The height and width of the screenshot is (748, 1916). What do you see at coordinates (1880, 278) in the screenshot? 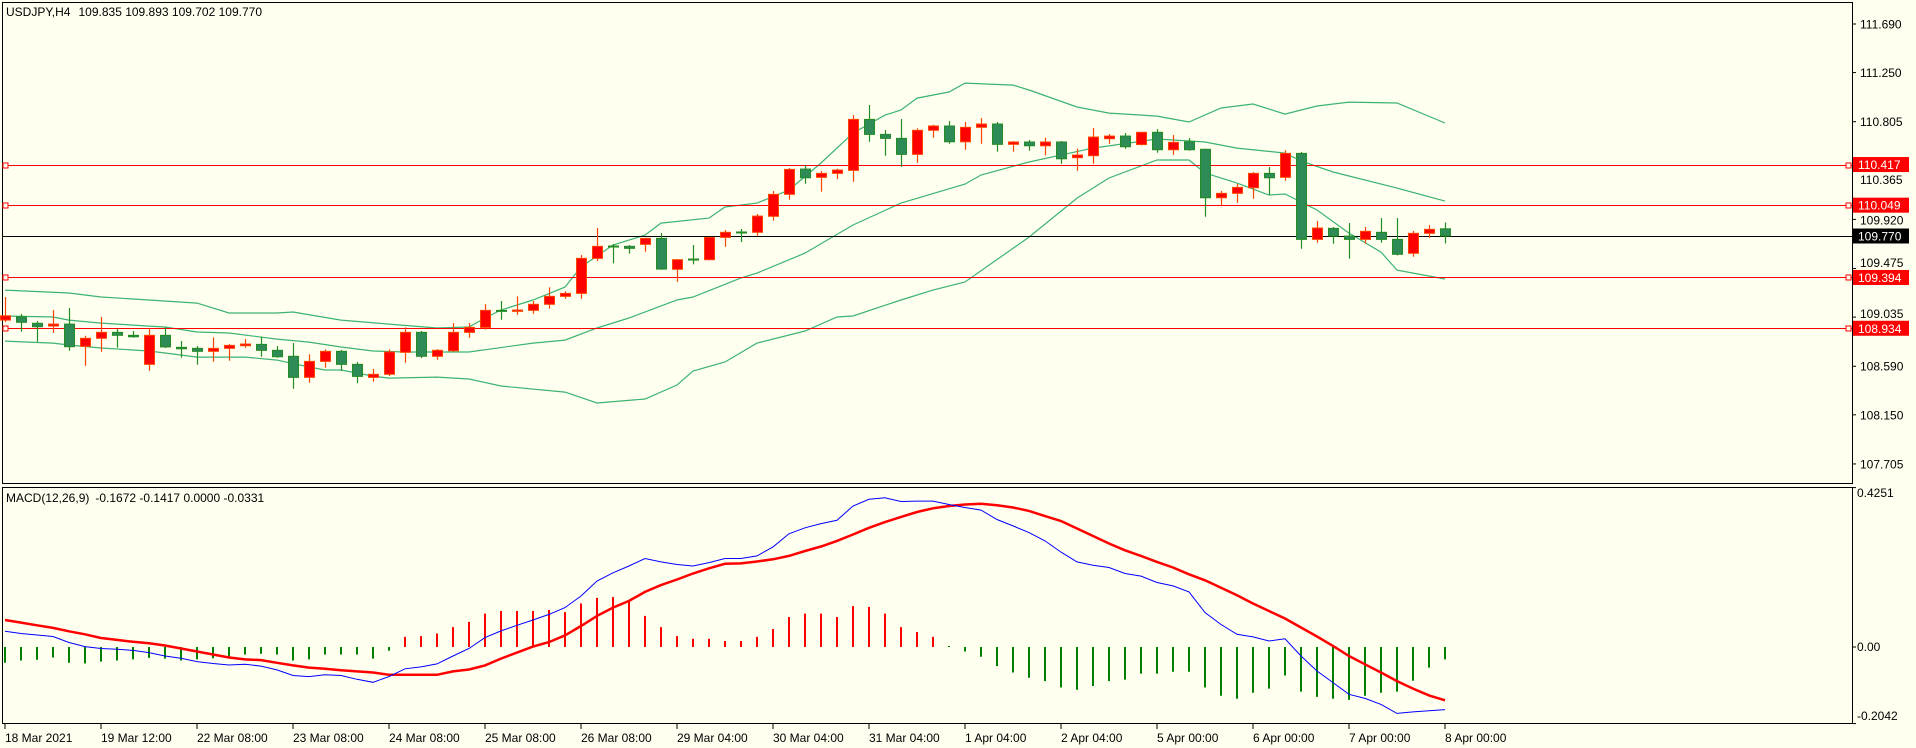
I see `level-price-label: 109.394` at bounding box center [1880, 278].